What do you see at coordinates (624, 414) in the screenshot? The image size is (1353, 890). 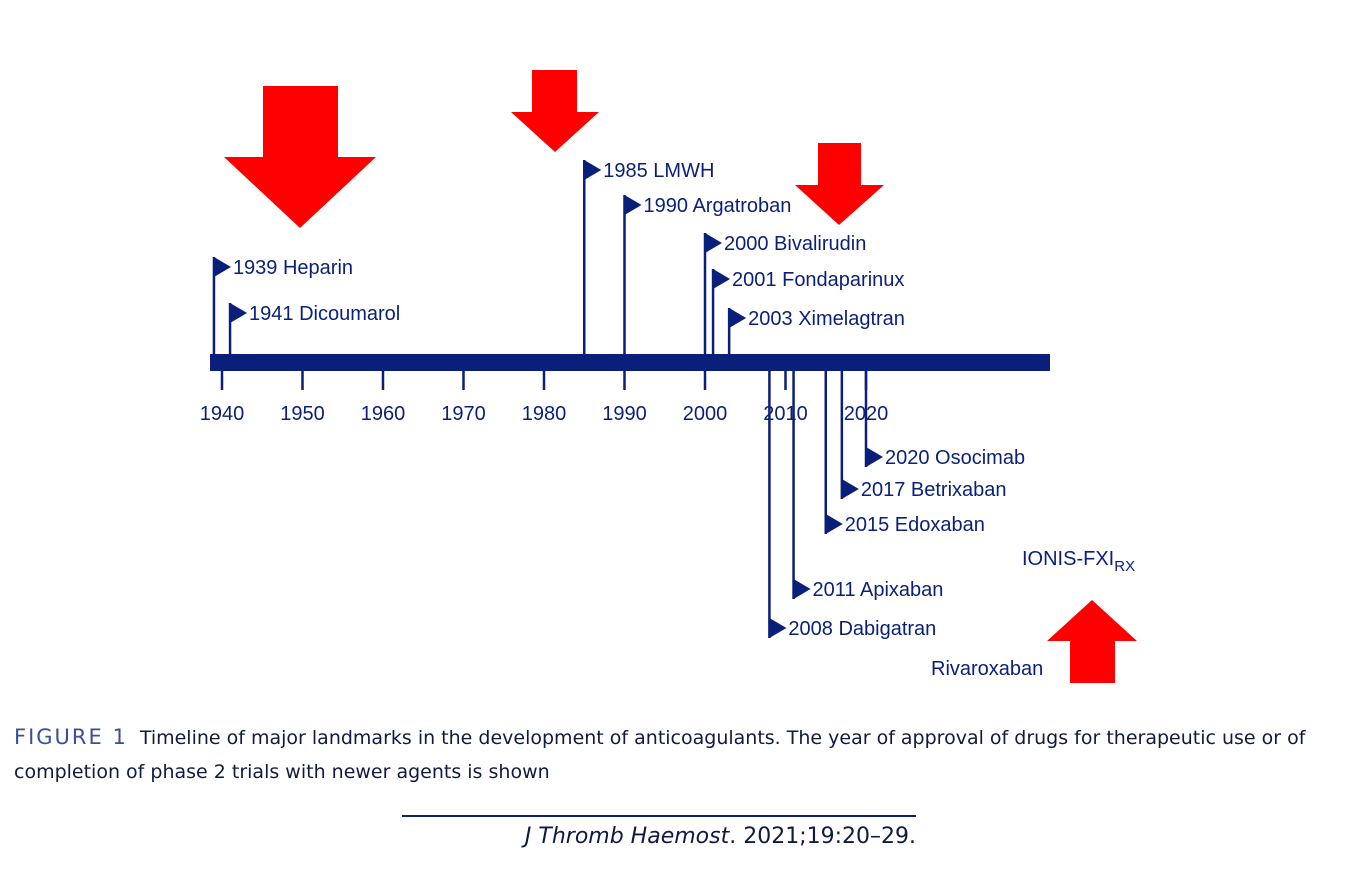 I see `axis-tick-label-1990: 1990` at bounding box center [624, 414].